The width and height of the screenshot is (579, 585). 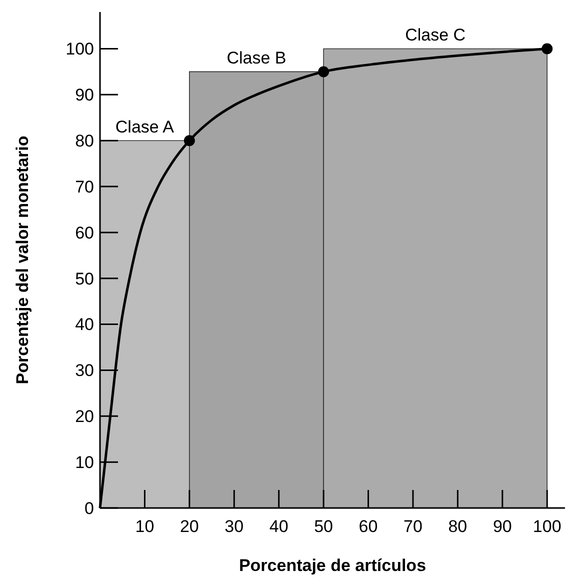 What do you see at coordinates (84, 186) in the screenshot?
I see `y-tick-label: 70` at bounding box center [84, 186].